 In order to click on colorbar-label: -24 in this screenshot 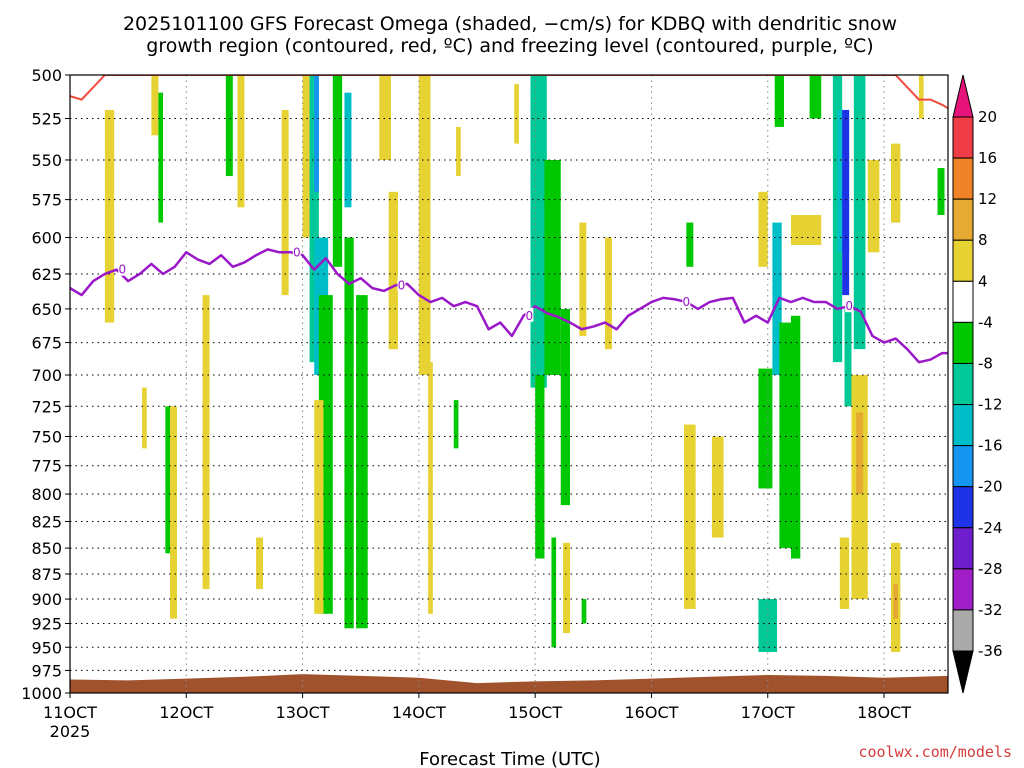, I will do `click(990, 528)`.